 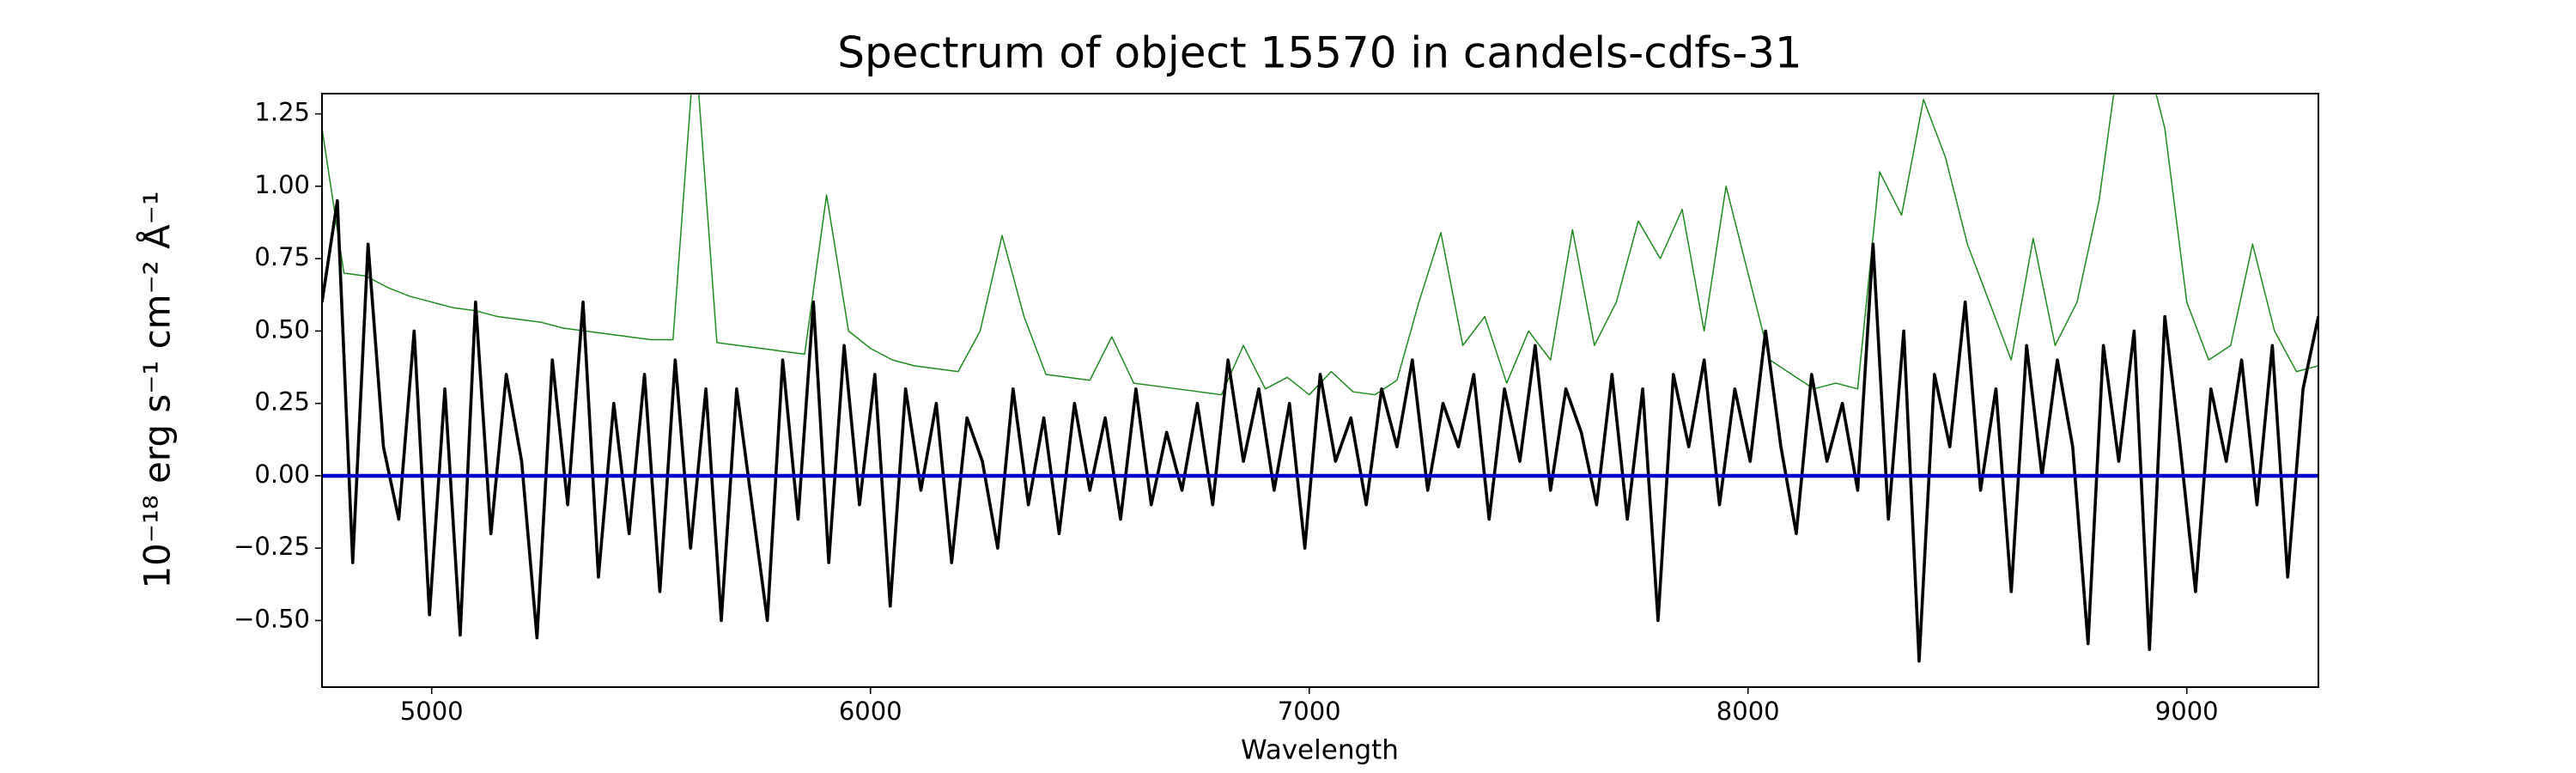 I want to click on x-tick-label: 9000, so click(x=2187, y=711).